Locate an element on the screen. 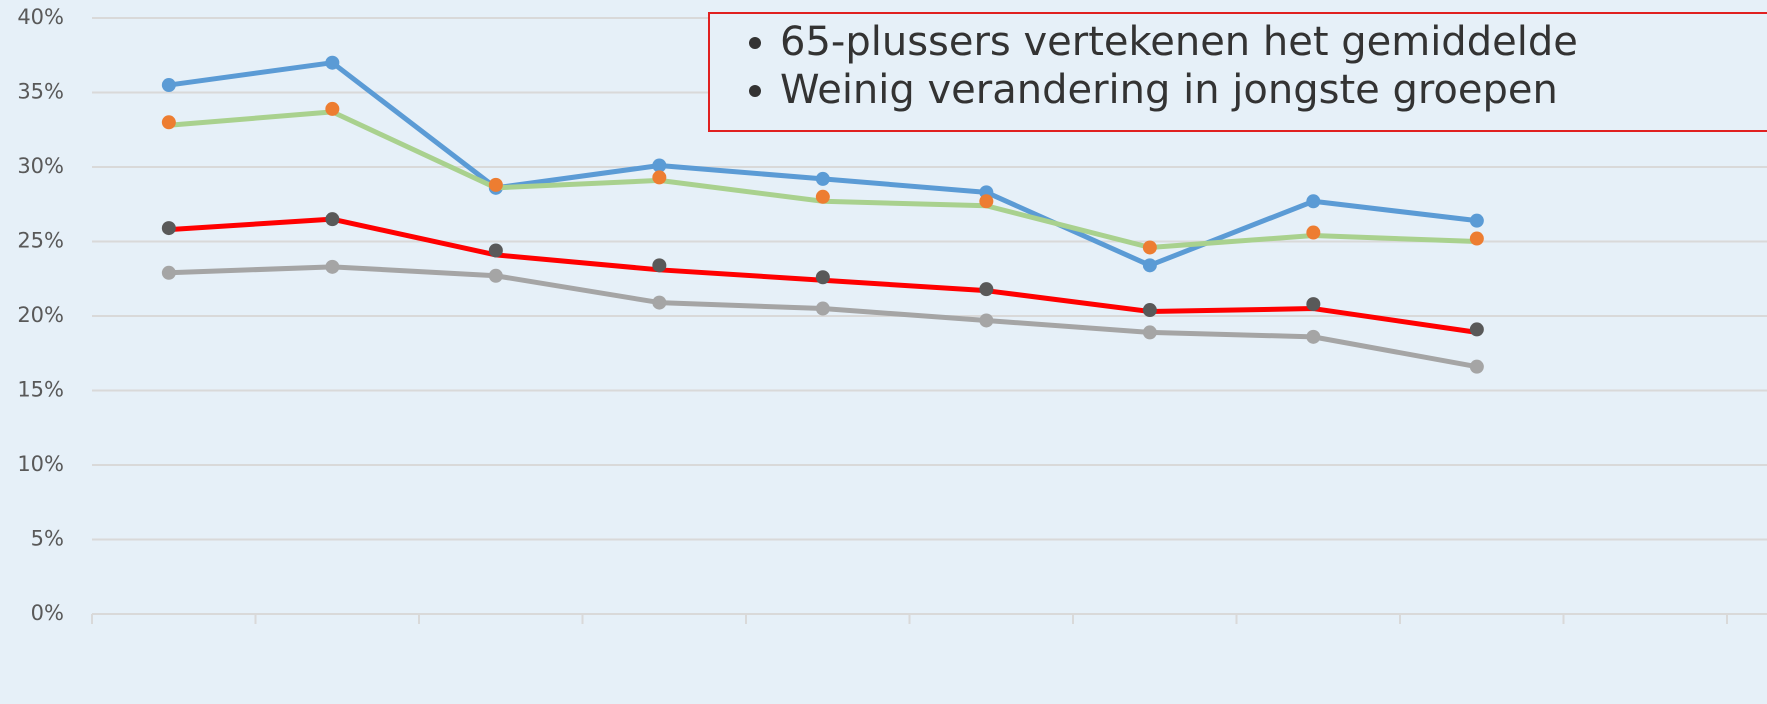 Image resolution: width=1767 pixels, height=704 pixels. y-tick-label: 10% is located at coordinates (40, 464).